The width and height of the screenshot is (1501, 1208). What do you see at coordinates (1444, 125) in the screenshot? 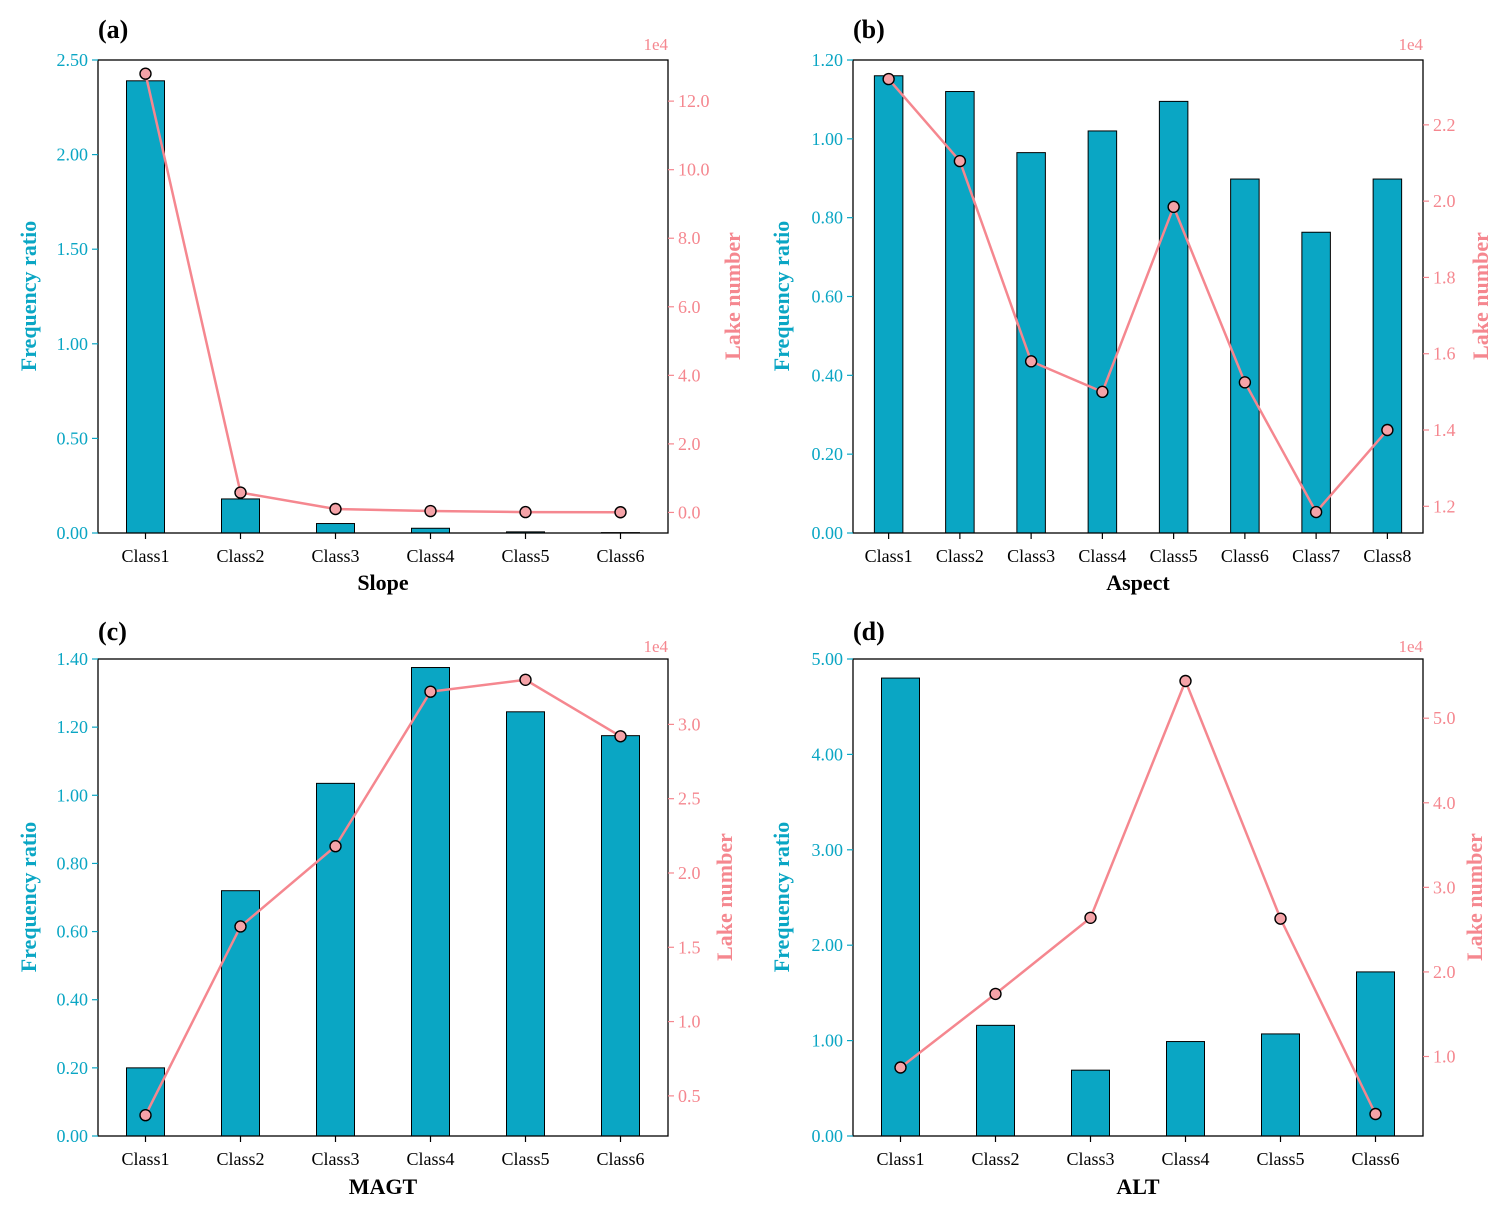
I see `y2-tick-label: 2.2` at bounding box center [1444, 125].